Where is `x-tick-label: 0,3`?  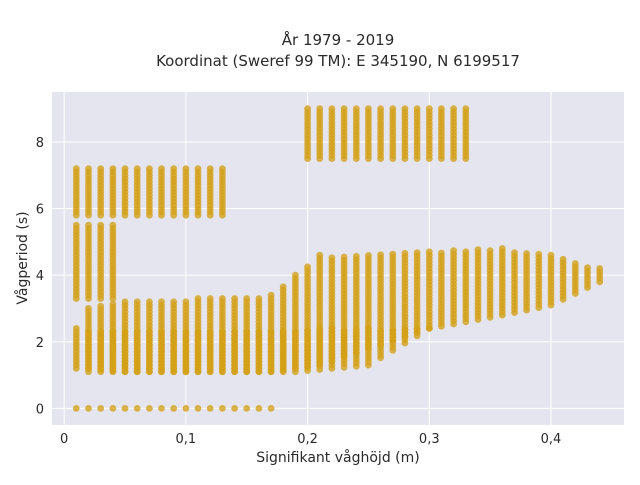 x-tick-label: 0,3 is located at coordinates (429, 439).